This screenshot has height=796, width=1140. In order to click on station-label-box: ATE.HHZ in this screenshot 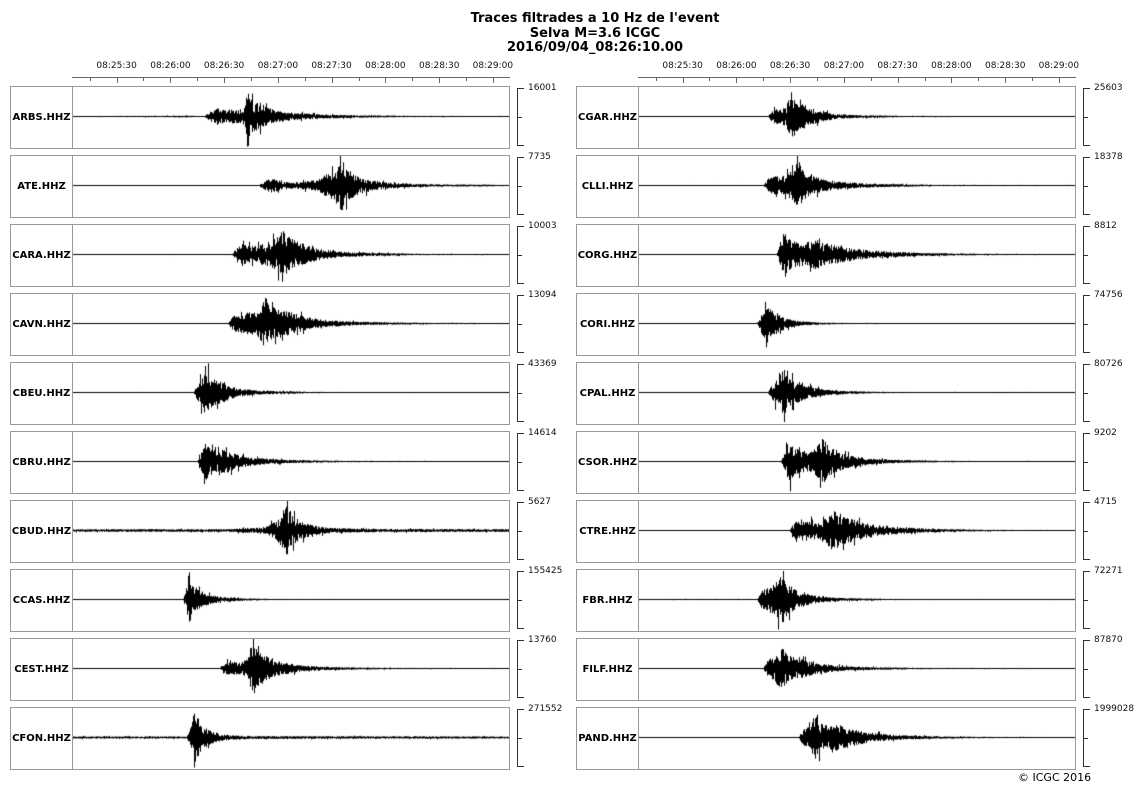, I will do `click(42, 186)`.